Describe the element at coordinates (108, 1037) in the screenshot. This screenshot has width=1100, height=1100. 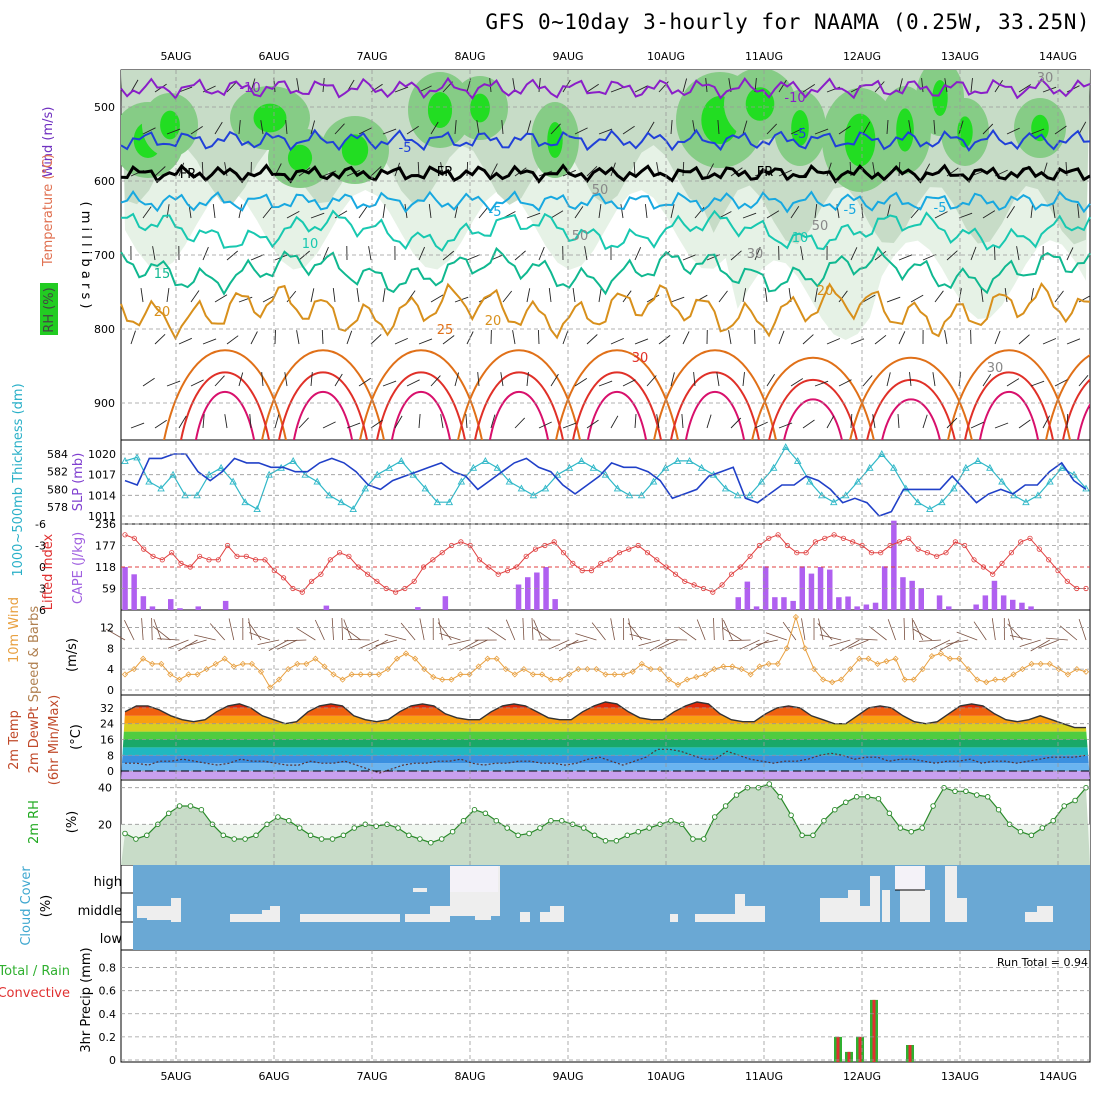
I see `precip-tick: 0.2` at that location.